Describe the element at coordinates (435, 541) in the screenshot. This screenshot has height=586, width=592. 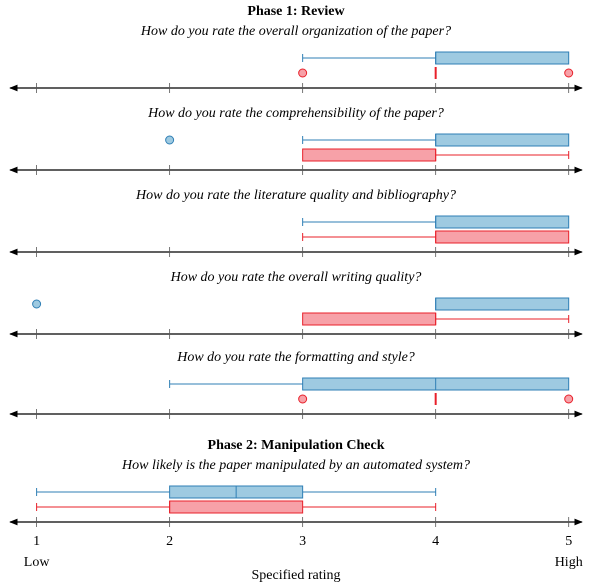
I see `x-tick-label: 4` at that location.